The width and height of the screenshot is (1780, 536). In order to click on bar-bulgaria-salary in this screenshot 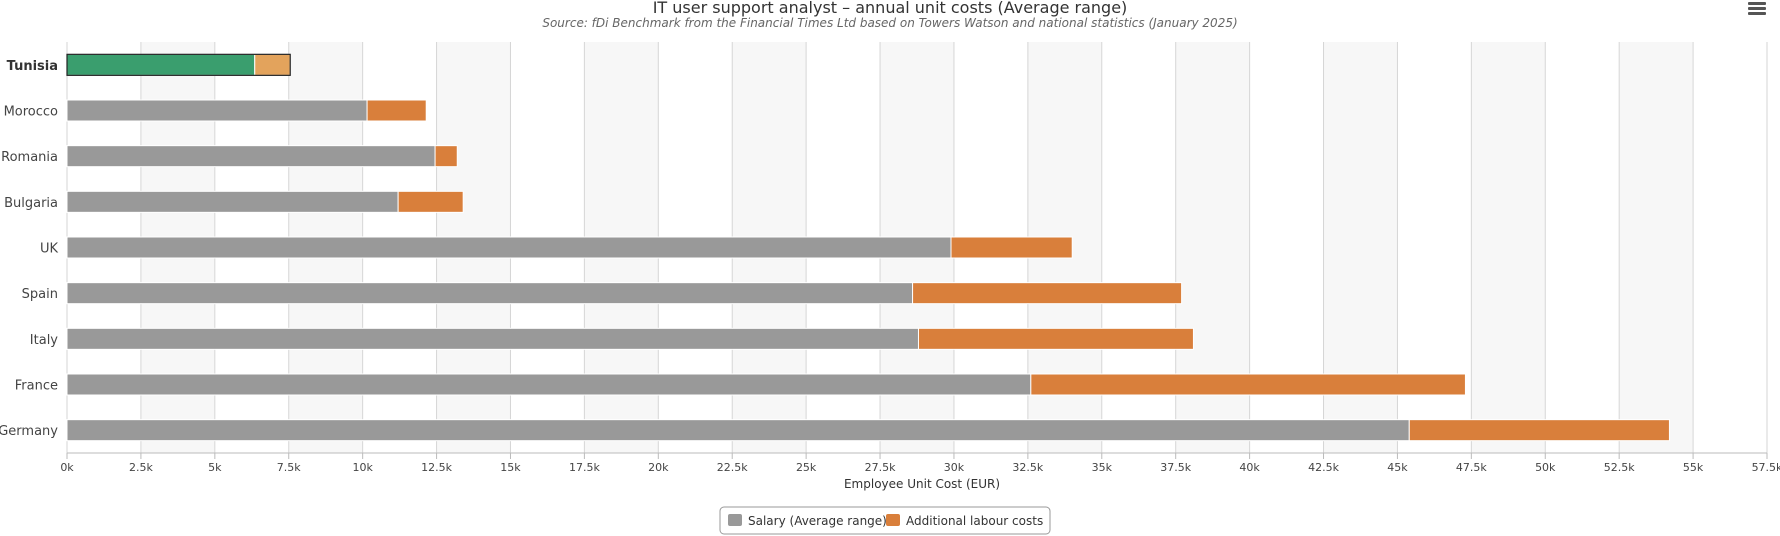, I will do `click(232, 201)`.